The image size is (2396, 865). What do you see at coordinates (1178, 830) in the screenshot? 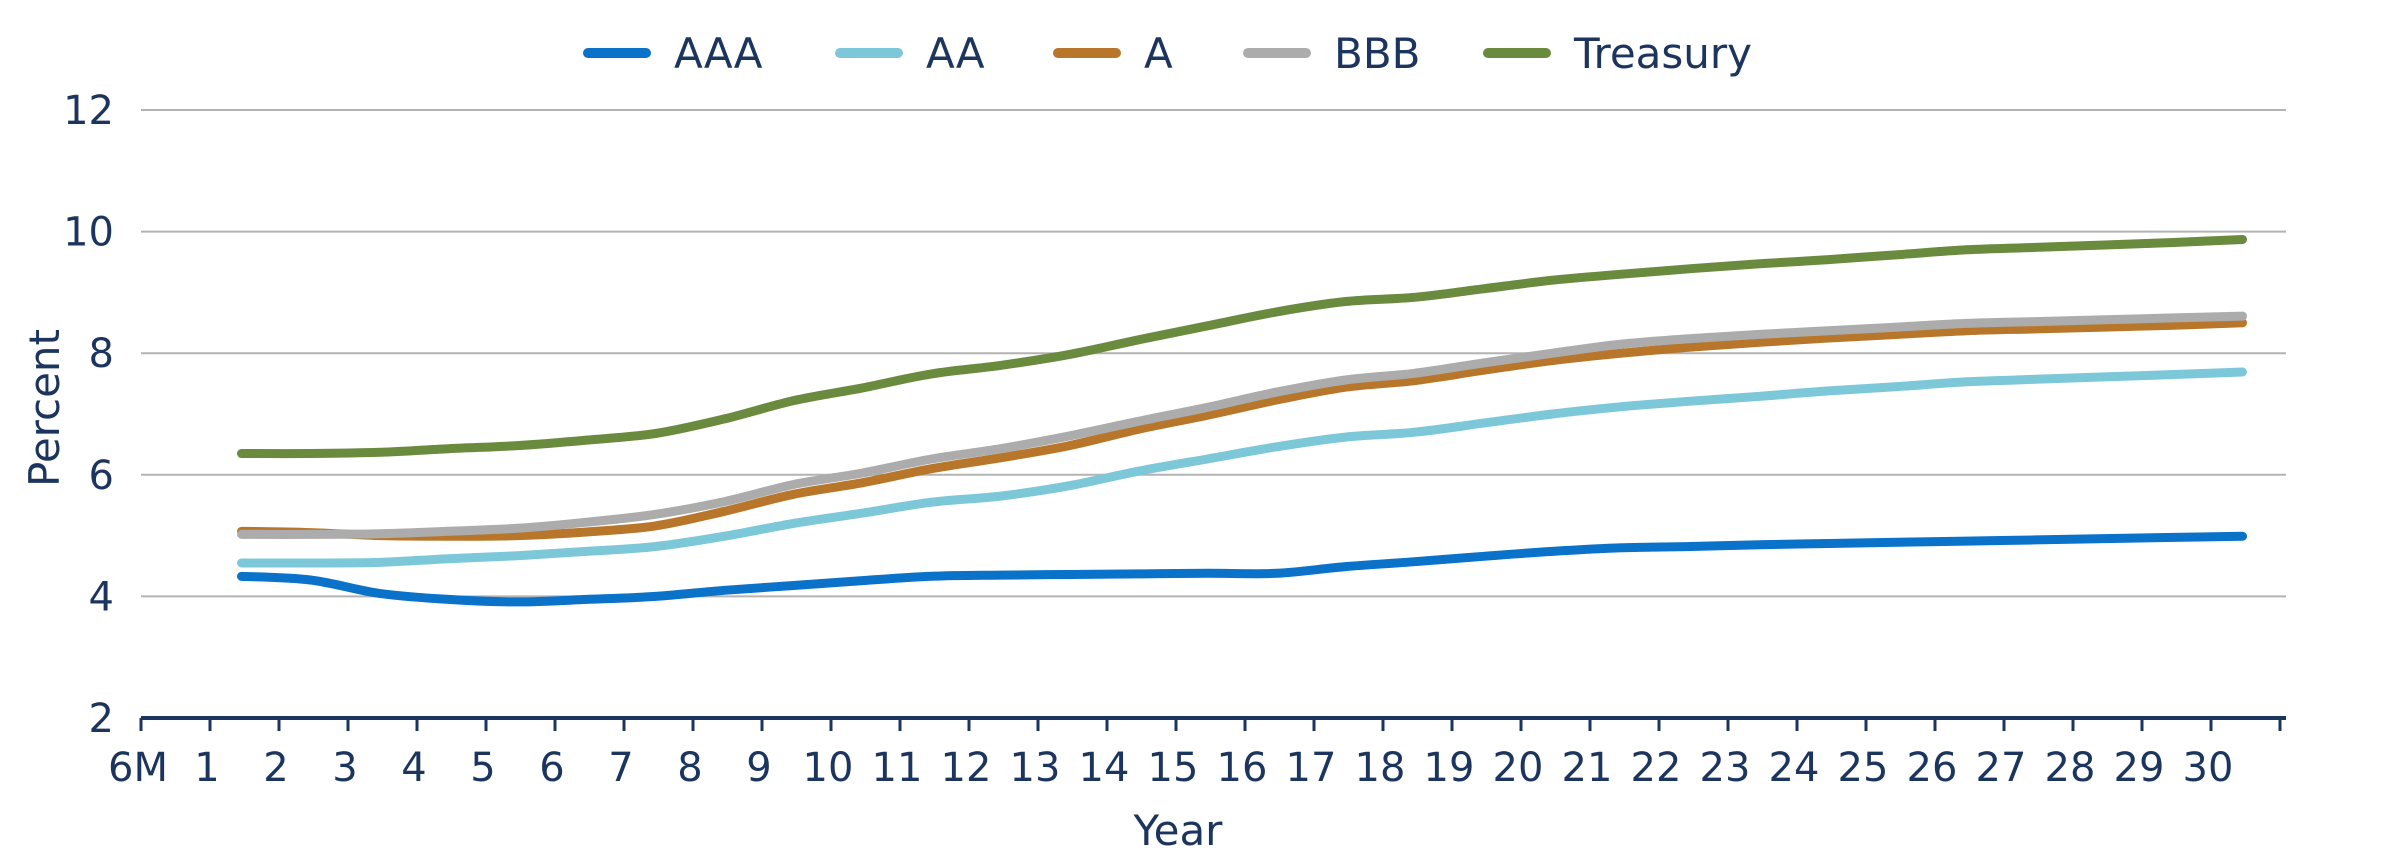
I see `x-axis-title: Year` at bounding box center [1178, 830].